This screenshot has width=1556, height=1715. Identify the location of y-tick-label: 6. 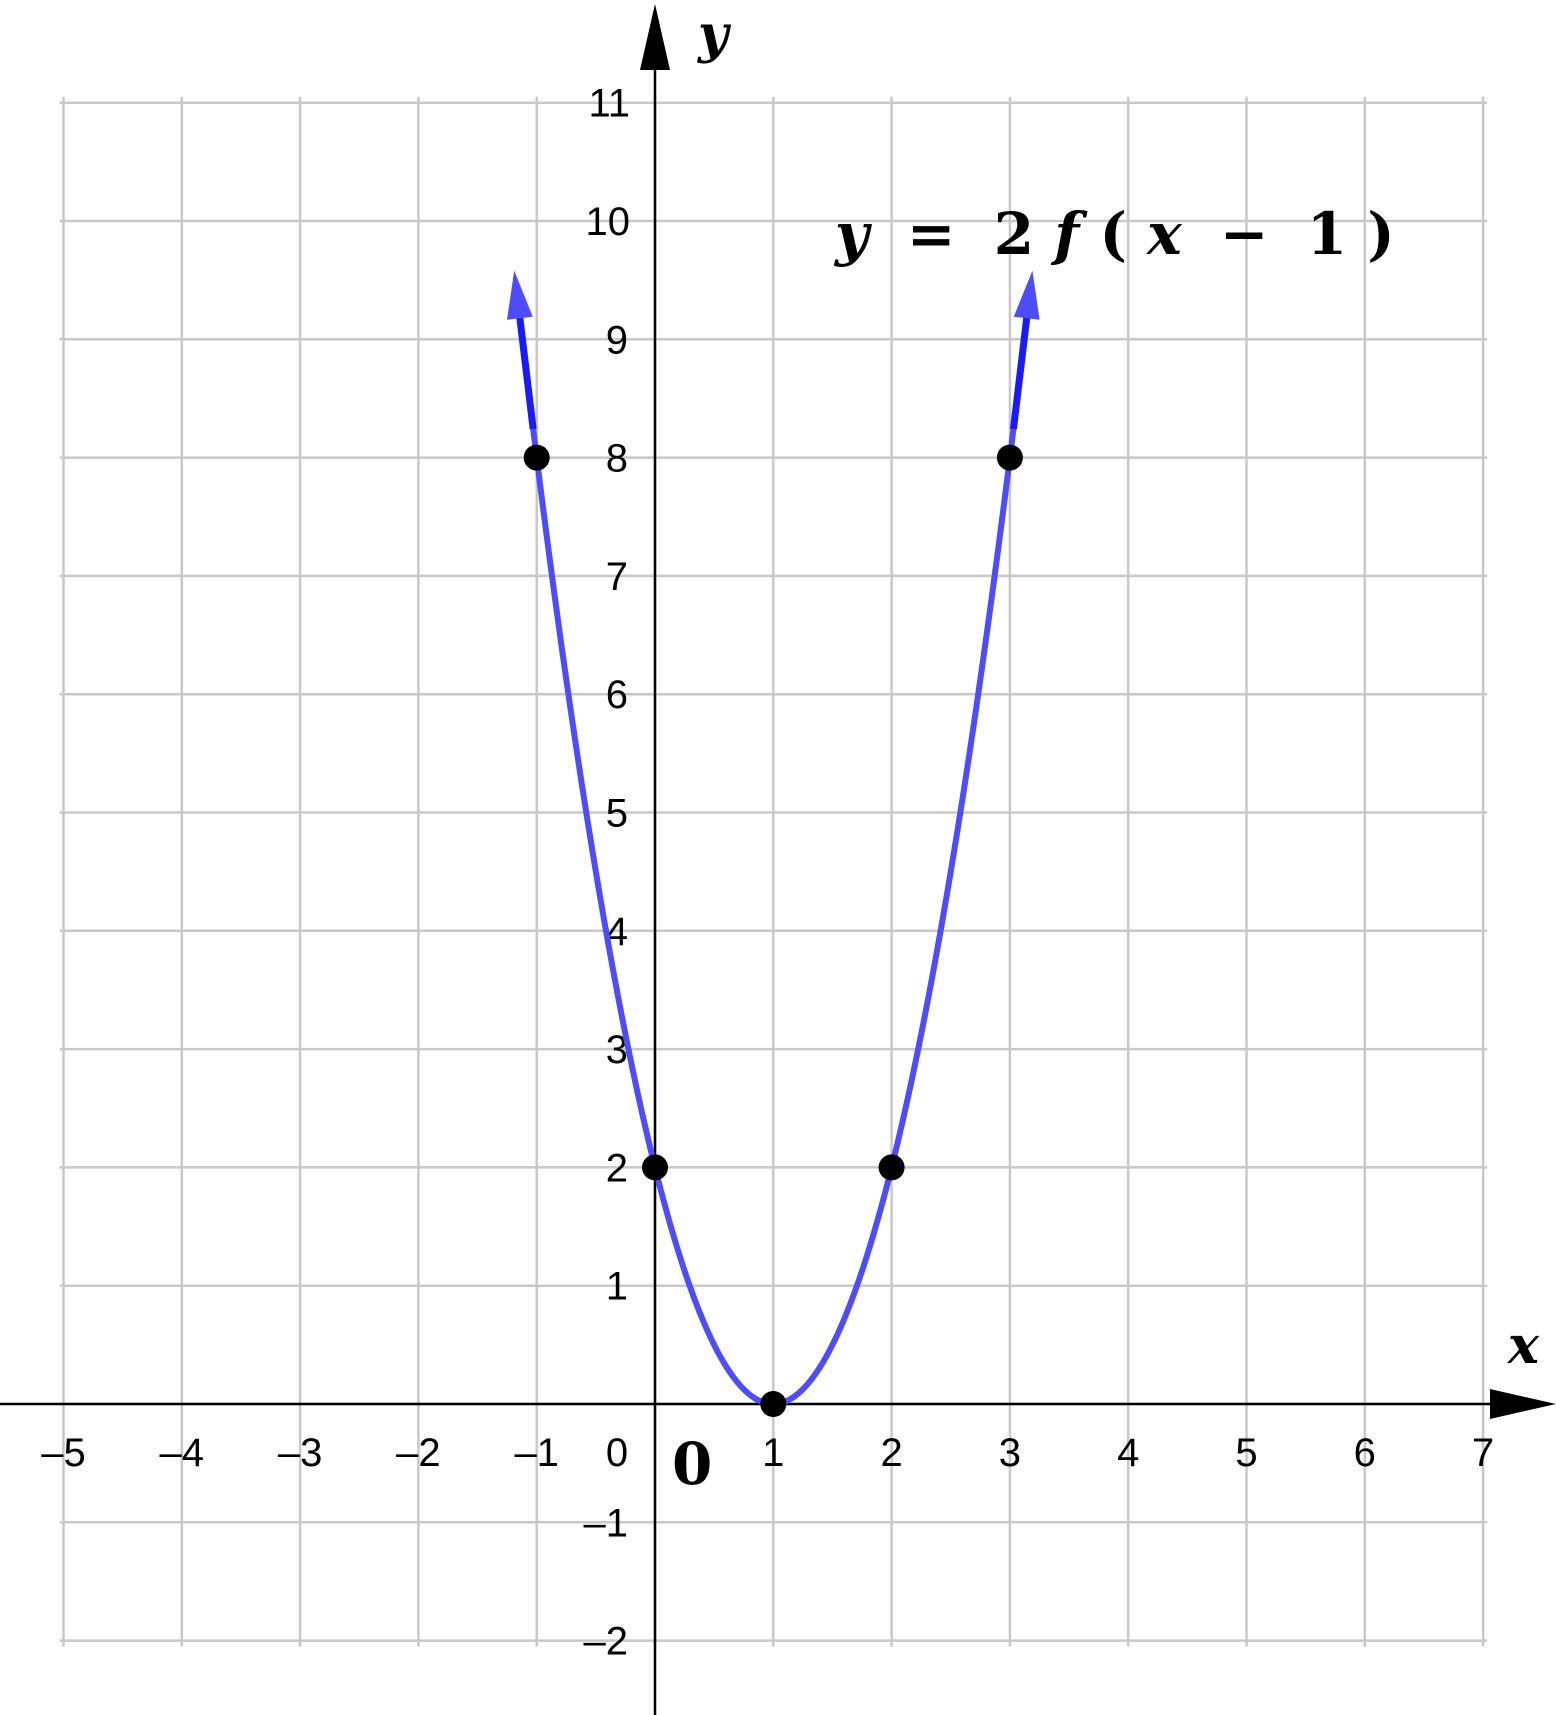
(617, 695).